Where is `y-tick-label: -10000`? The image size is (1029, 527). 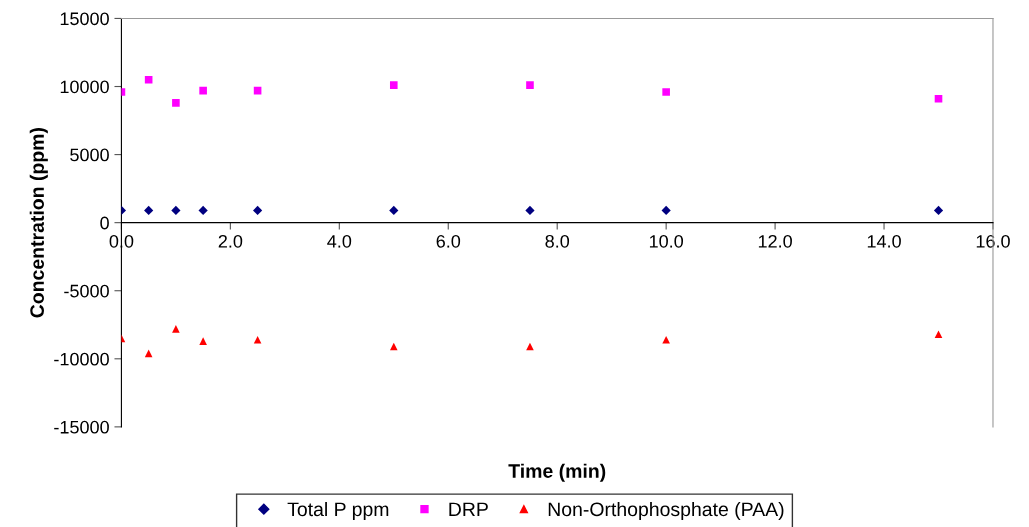 y-tick-label: -10000 is located at coordinates (81, 359).